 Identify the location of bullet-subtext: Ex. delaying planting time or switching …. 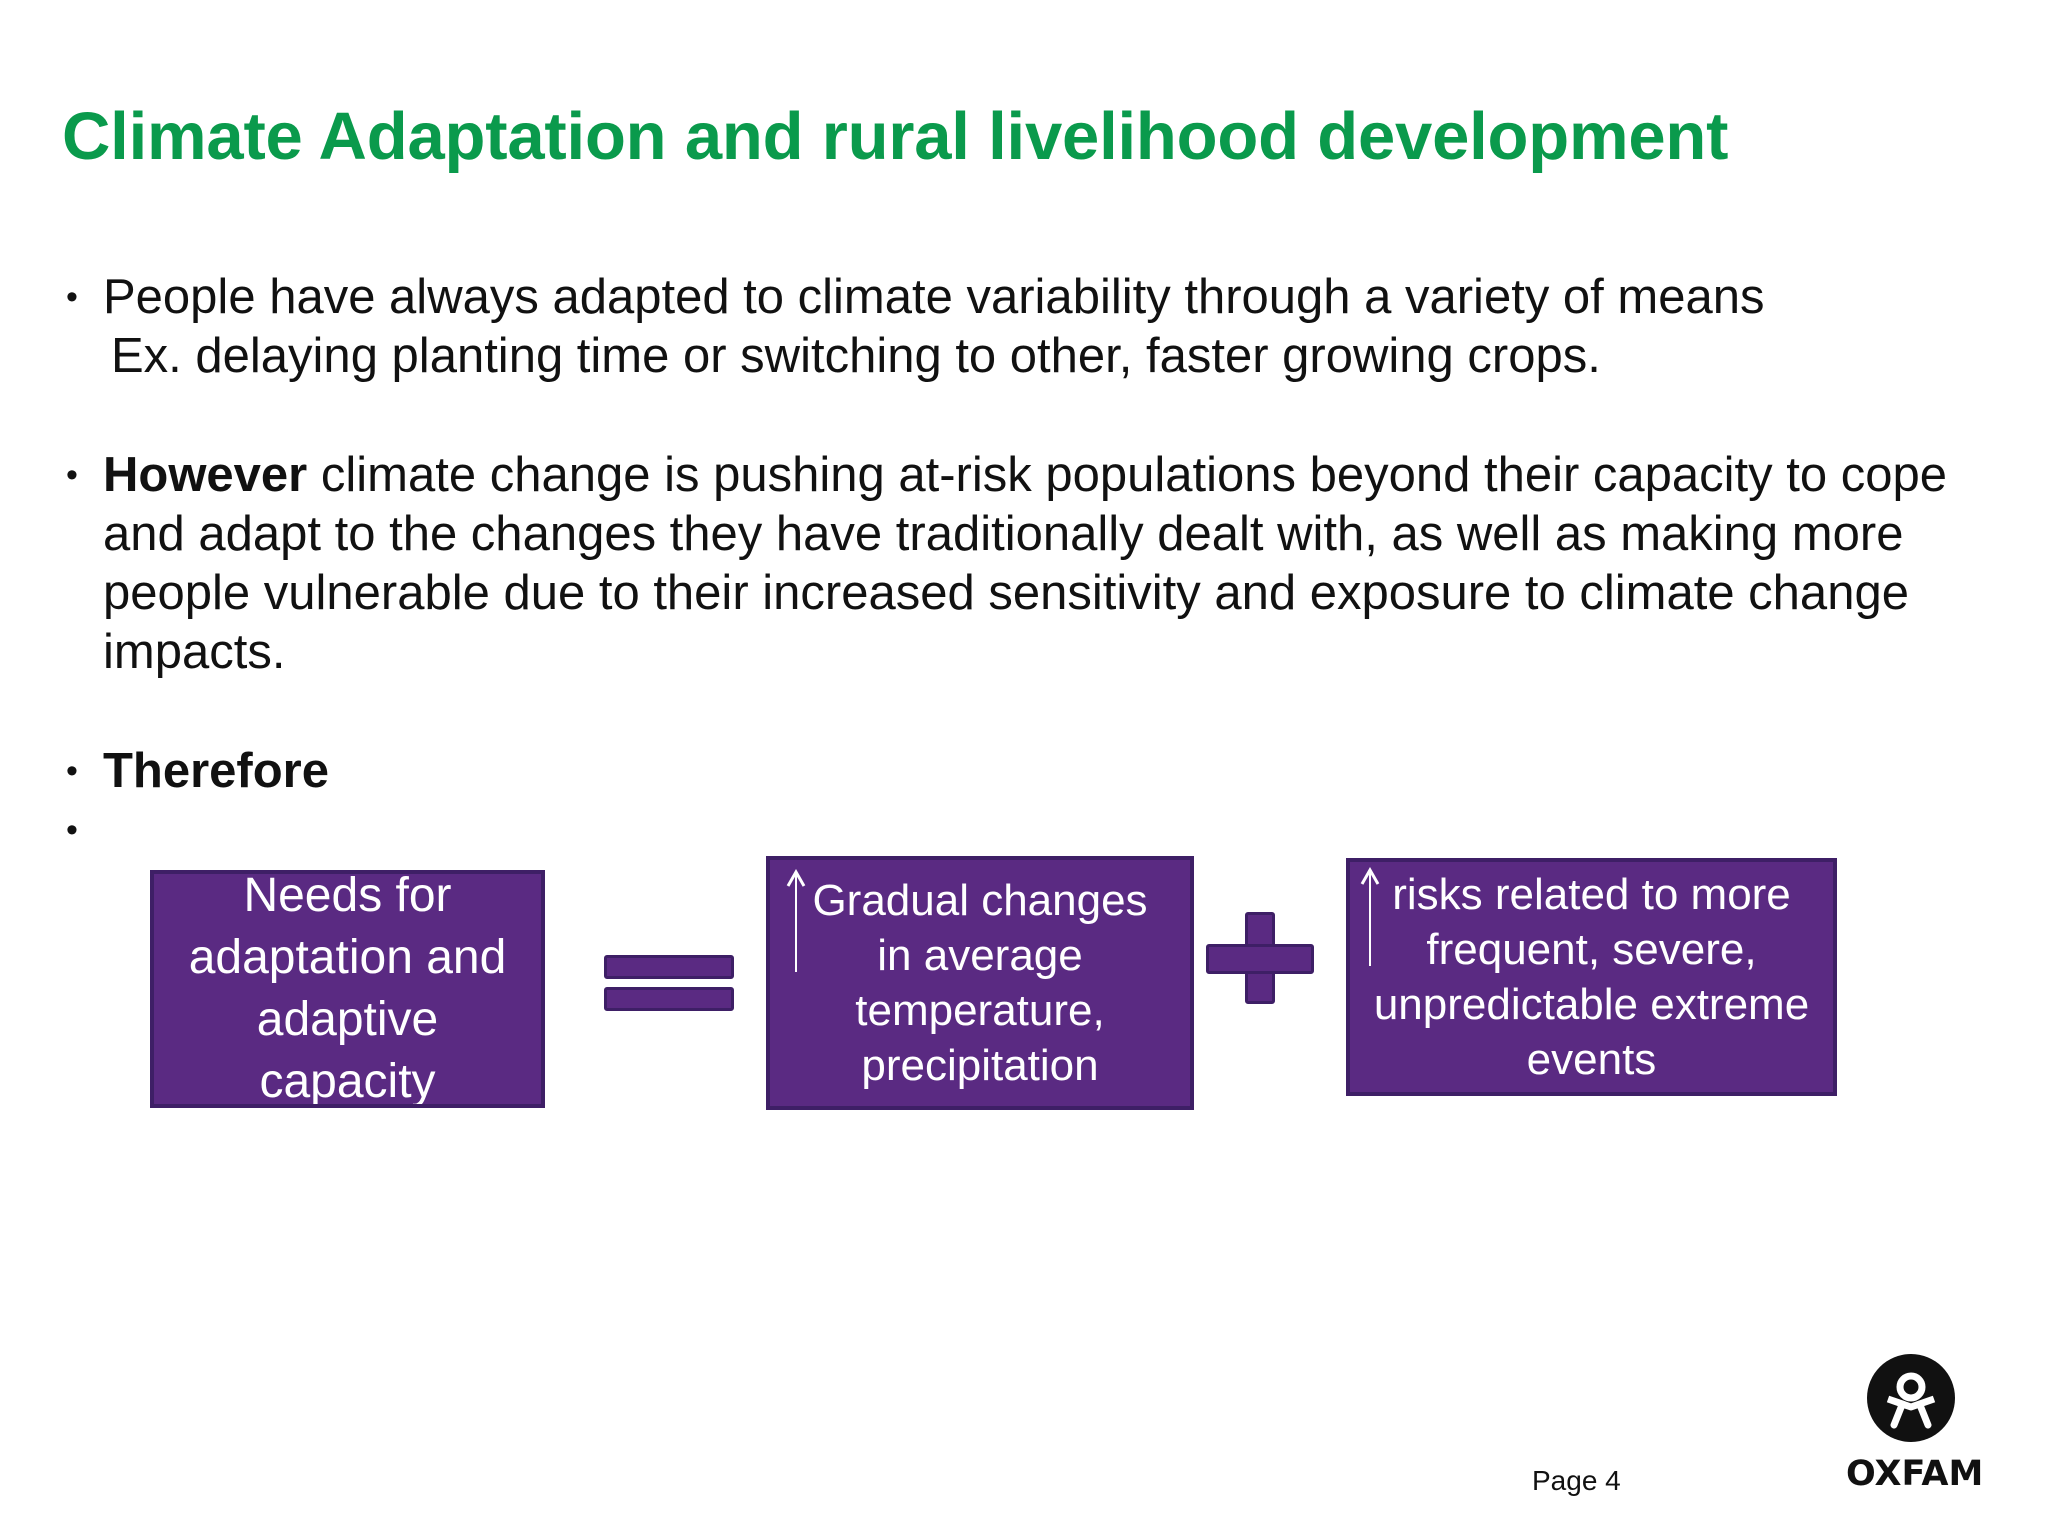
(856, 356).